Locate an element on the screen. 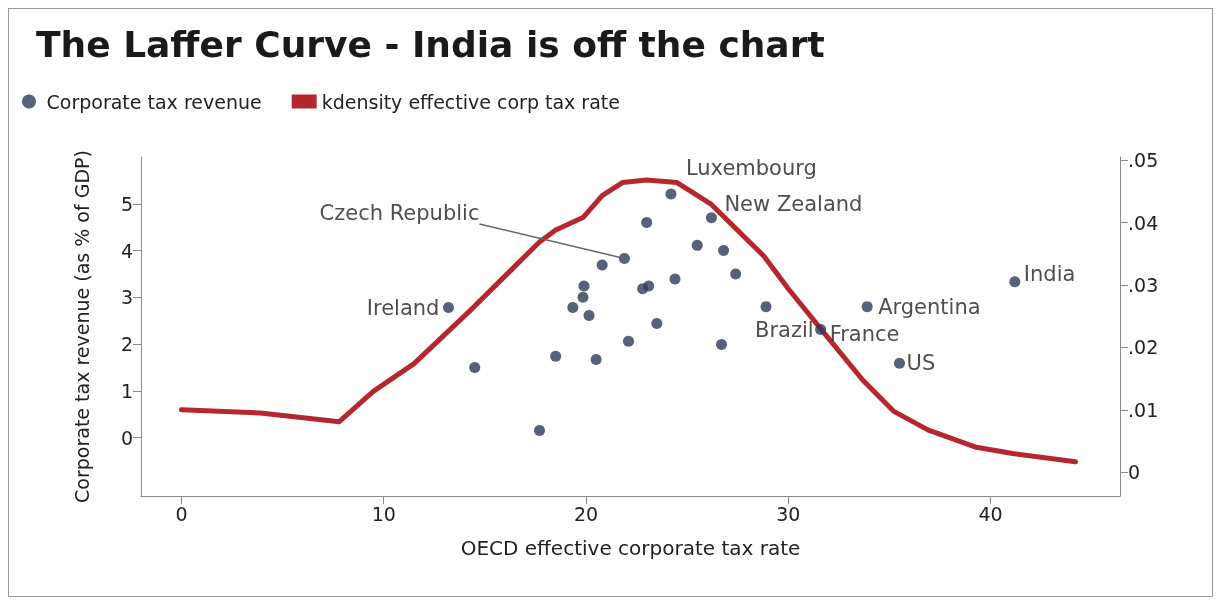  y2-tick-label: .02 is located at coordinates (1143, 347).